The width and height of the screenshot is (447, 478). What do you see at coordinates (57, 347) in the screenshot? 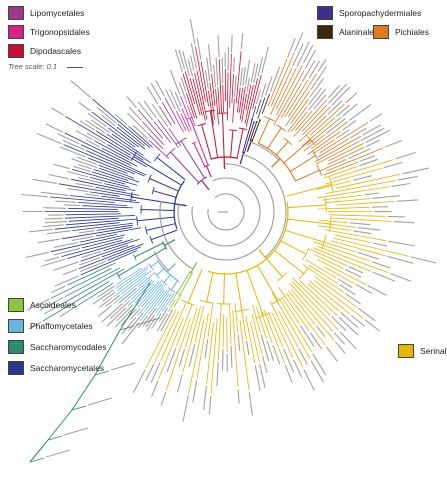
I see `legend-saccharomycodales: Saccharomycodales` at bounding box center [57, 347].